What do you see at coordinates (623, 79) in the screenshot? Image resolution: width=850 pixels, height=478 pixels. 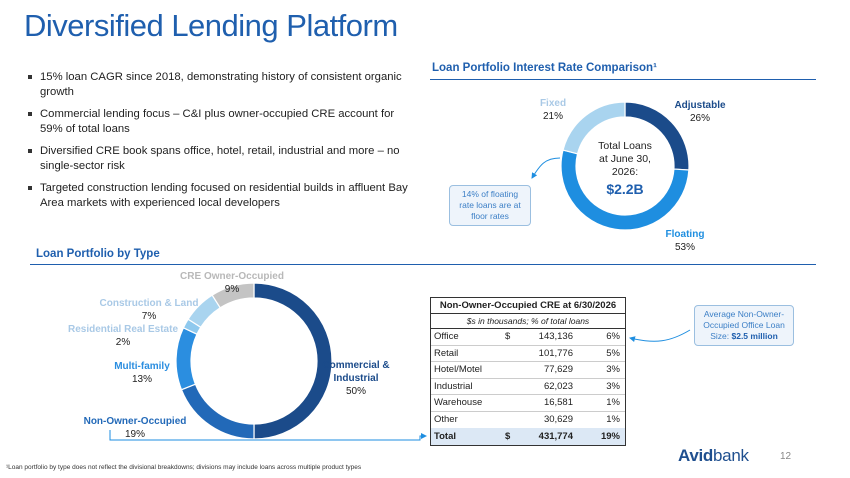 I see `rate-heading-rule` at bounding box center [623, 79].